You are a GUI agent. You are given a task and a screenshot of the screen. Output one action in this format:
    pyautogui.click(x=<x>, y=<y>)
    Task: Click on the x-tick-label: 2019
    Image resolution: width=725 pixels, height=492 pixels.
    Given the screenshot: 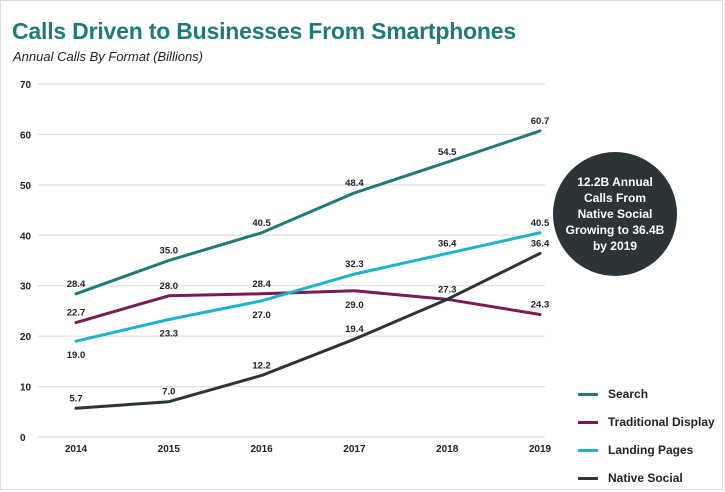 What is the action you would take?
    pyautogui.click(x=540, y=449)
    